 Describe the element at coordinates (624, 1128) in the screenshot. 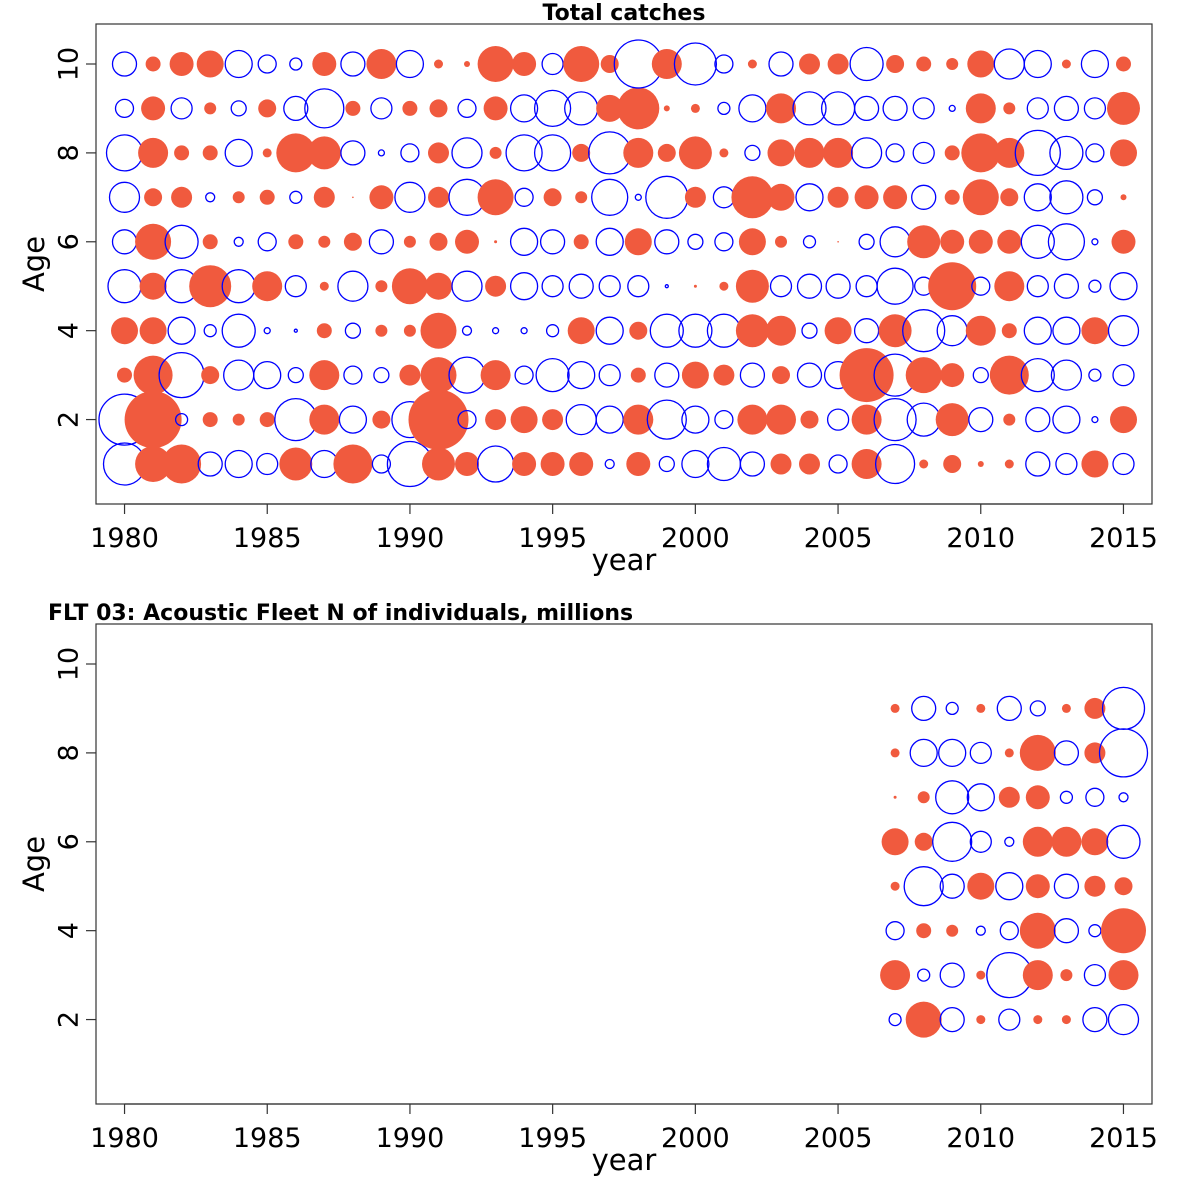

I see `x-axis: 1980 1985 1990 1995 2000 2005 2010 2015` at that location.